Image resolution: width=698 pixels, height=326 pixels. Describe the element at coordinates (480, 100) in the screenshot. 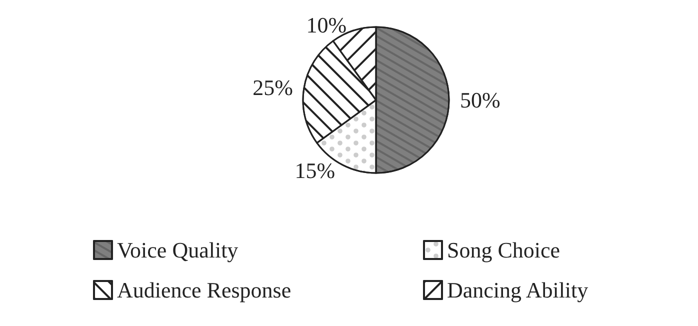

I see `data-label: 50%` at that location.